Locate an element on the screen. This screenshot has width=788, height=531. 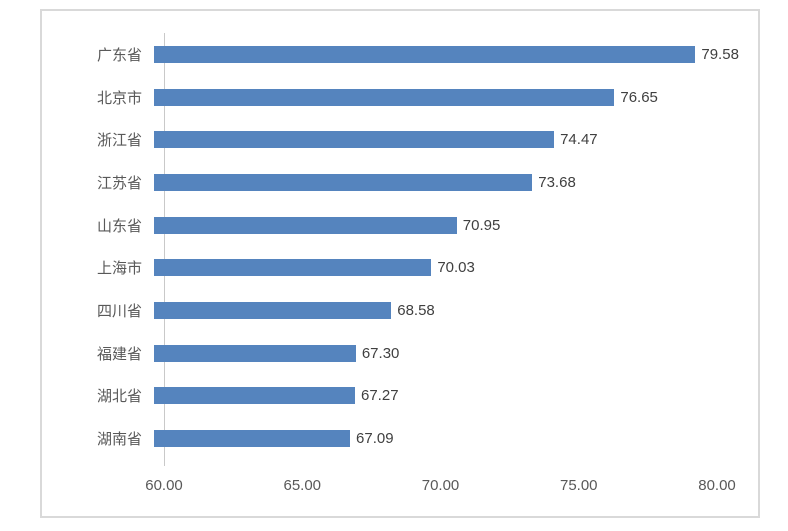
bar-row: 上海市 70.03 is located at coordinates (400, 268).